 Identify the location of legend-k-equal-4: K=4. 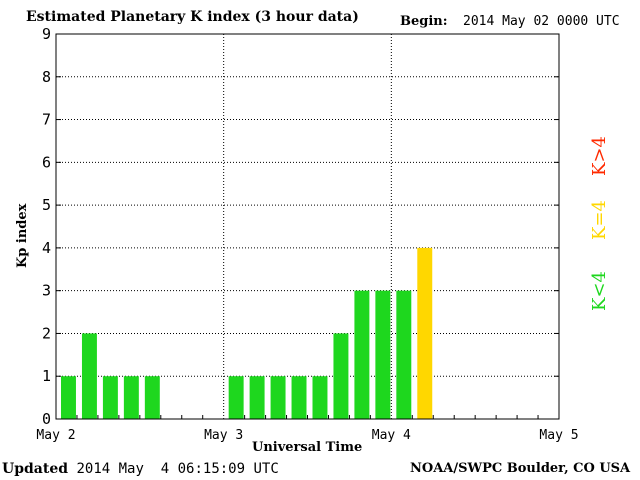
(599, 220).